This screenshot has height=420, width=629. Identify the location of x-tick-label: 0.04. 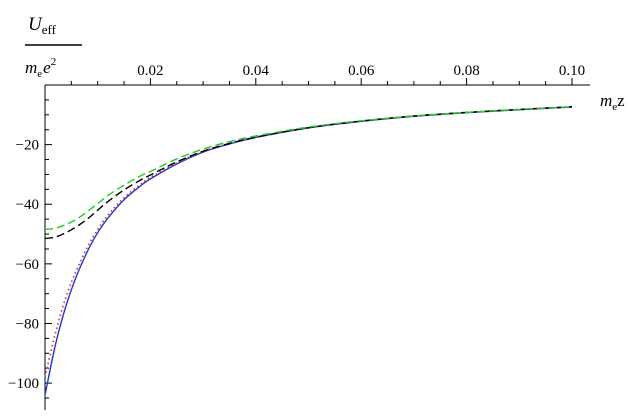
(256, 71).